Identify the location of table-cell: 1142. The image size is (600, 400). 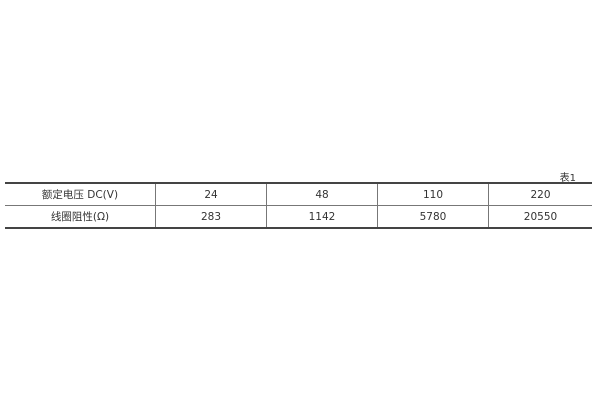
(322, 216).